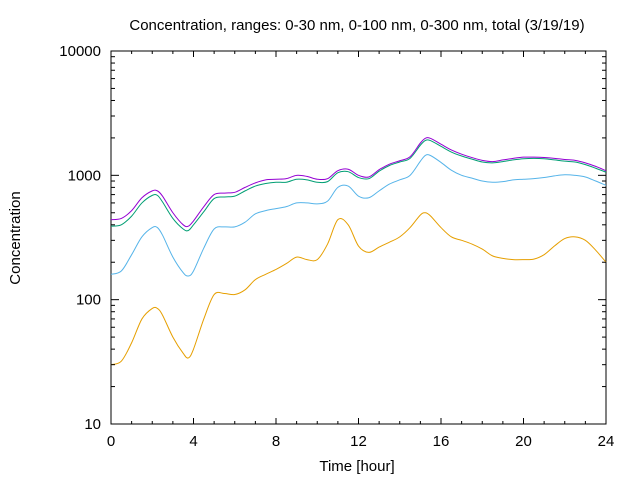  Describe the element at coordinates (92, 424) in the screenshot. I see `y-tick-label: 10` at that location.